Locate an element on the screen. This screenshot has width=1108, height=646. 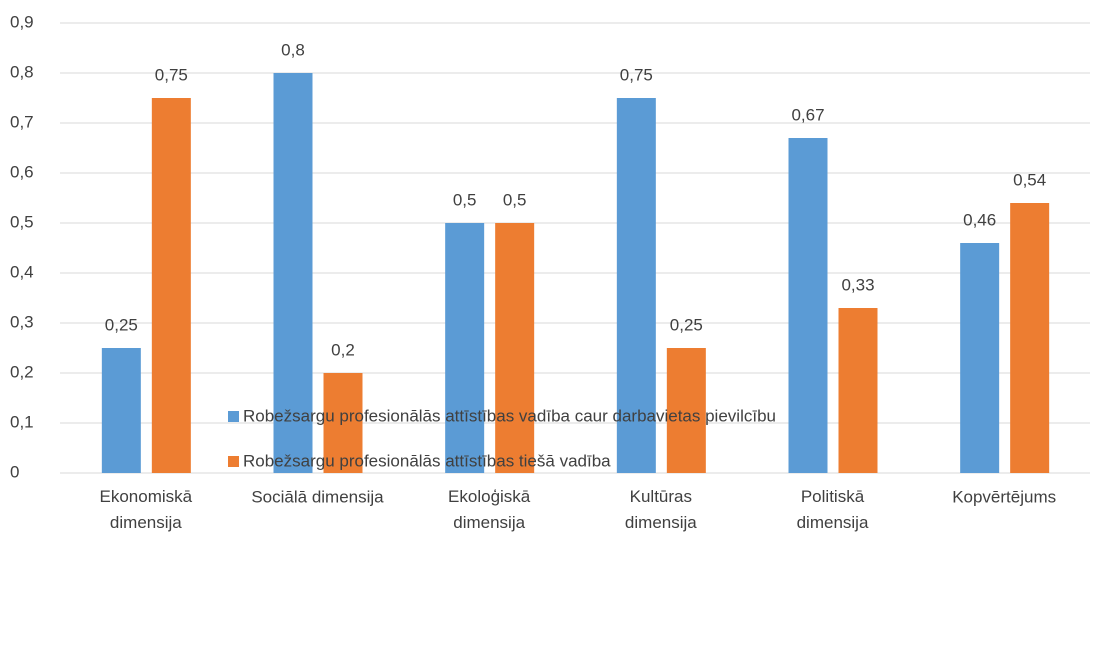
y-tick-label: 0,5 is located at coordinates (22, 221).